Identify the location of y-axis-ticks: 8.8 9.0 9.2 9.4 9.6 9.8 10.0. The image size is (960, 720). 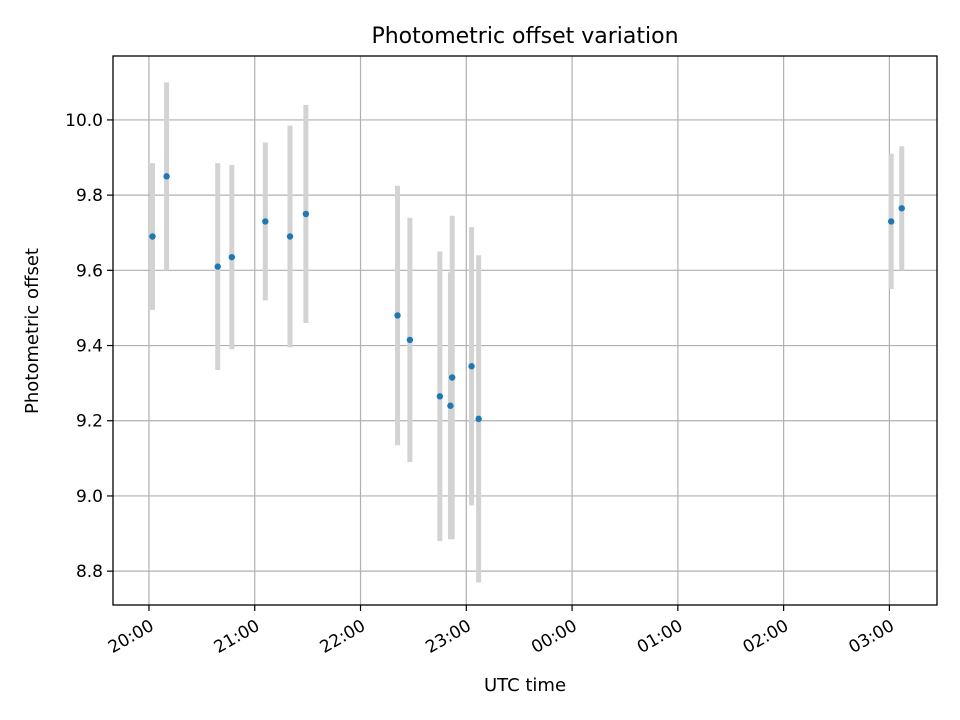
(89, 346).